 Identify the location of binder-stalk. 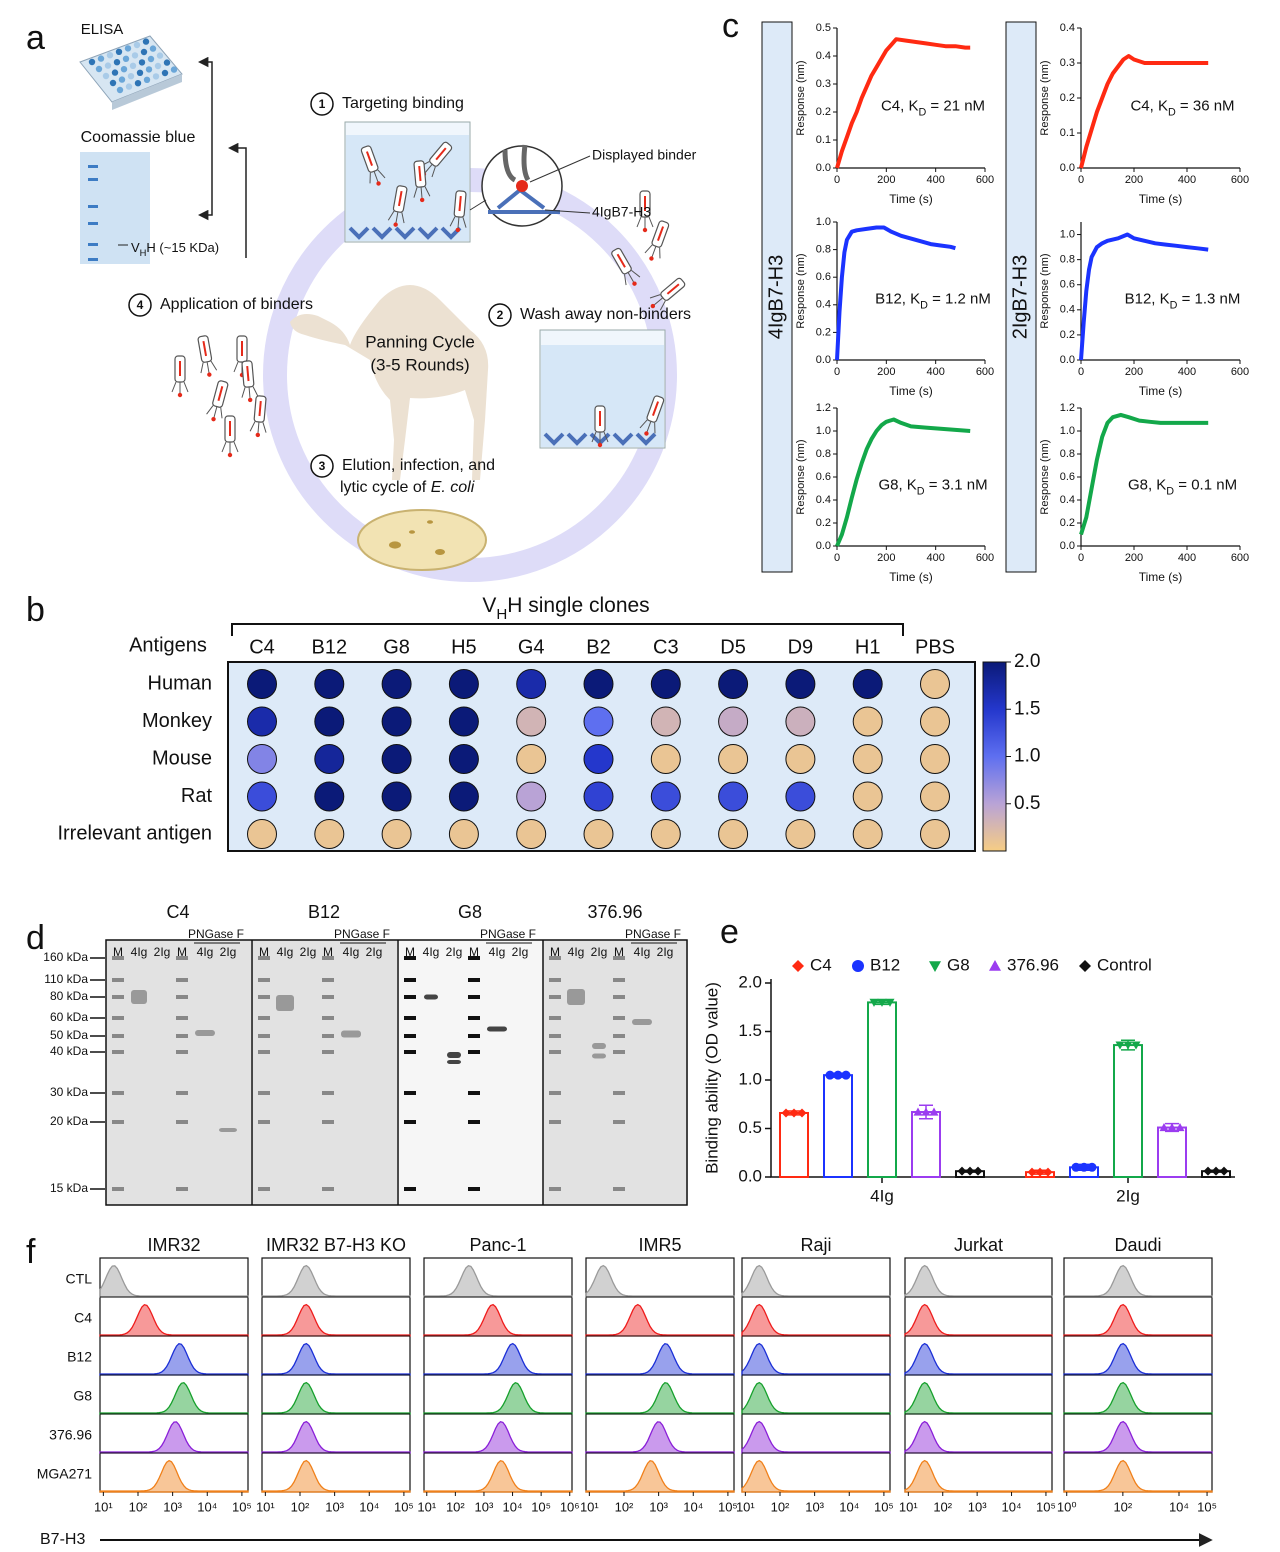
(516, 163).